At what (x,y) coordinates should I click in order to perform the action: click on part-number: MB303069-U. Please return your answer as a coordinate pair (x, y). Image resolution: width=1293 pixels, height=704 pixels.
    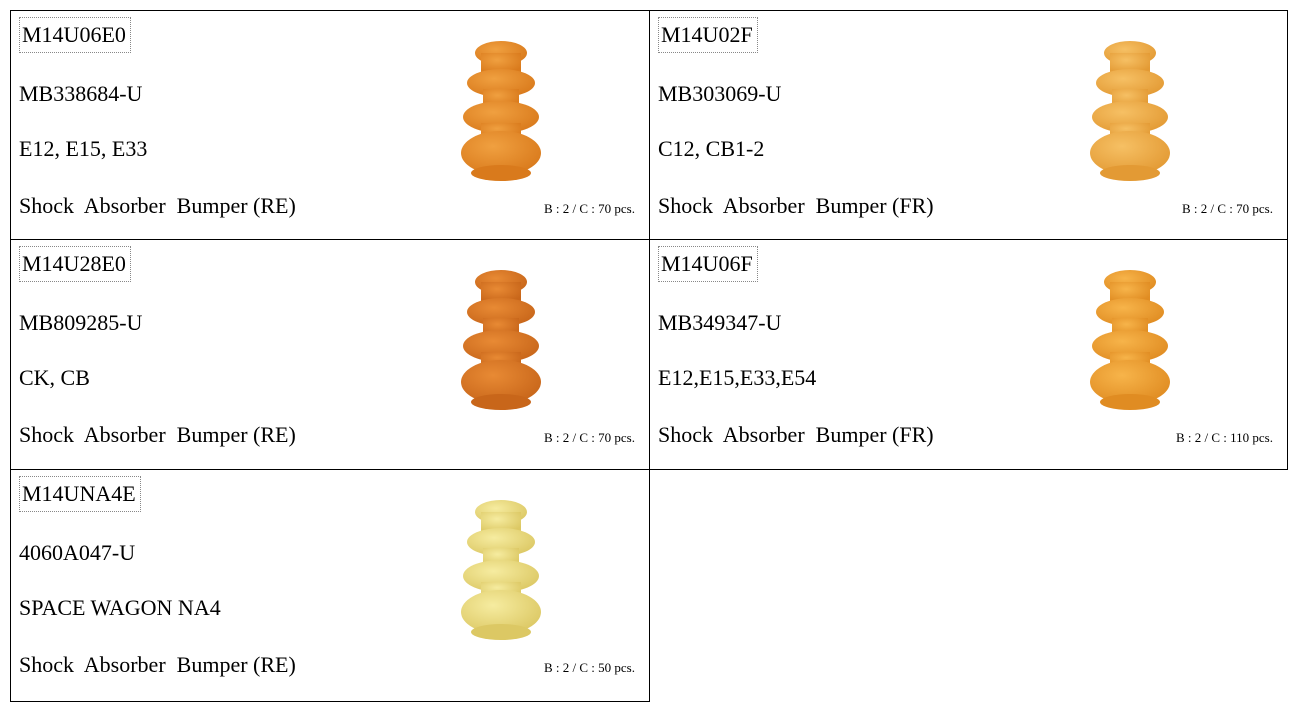
    Looking at the image, I should click on (720, 93).